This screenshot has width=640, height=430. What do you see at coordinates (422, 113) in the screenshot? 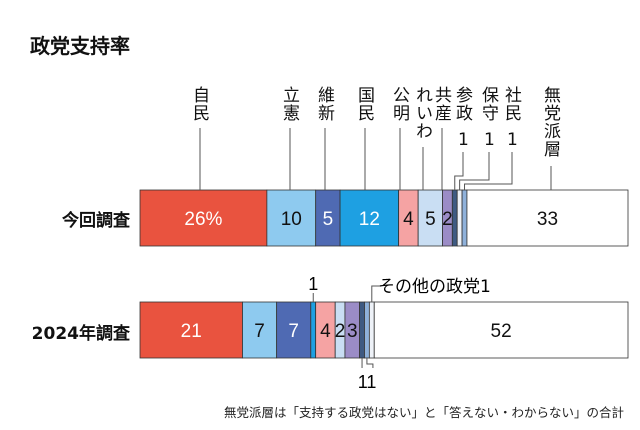
I see `party-label-5: れいわ` at bounding box center [422, 113].